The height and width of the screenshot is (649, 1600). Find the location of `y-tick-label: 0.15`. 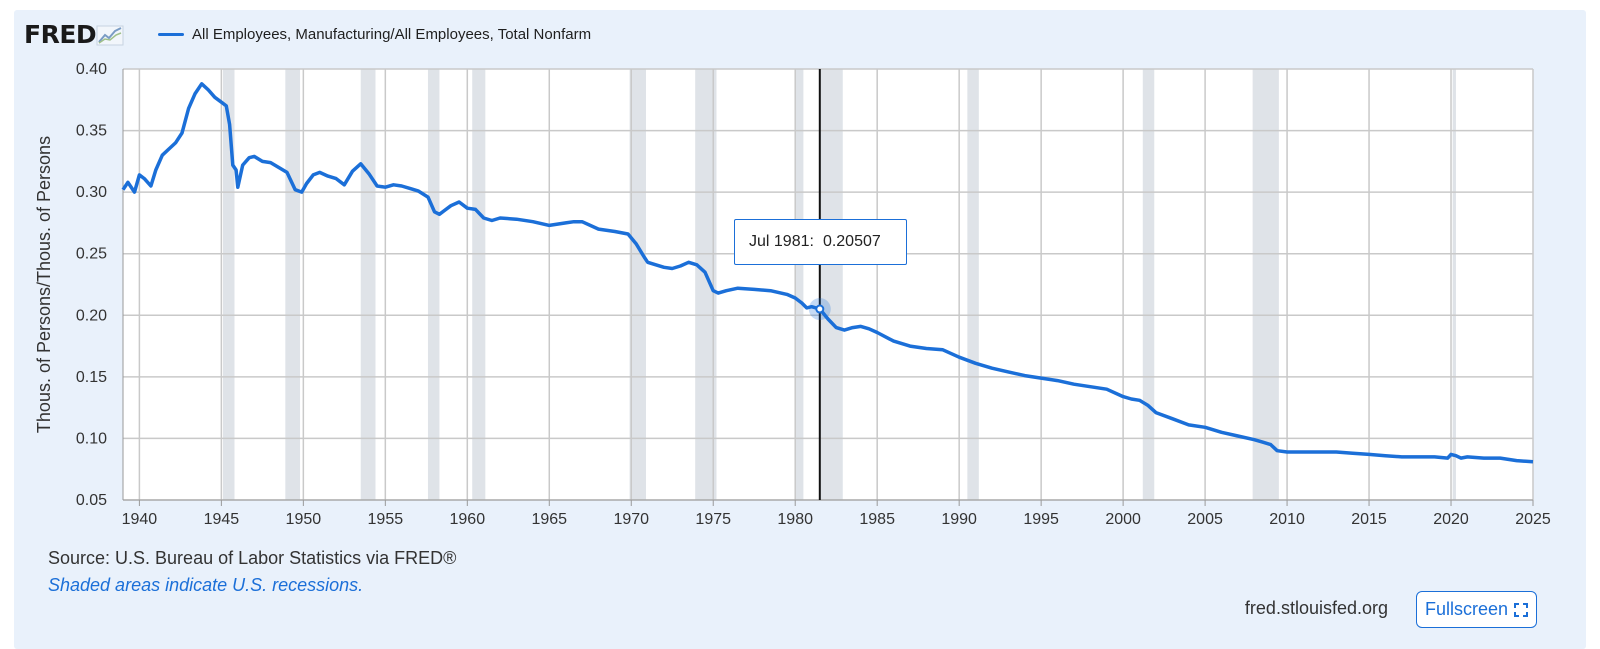

y-tick-label: 0.15 is located at coordinates (91, 377).